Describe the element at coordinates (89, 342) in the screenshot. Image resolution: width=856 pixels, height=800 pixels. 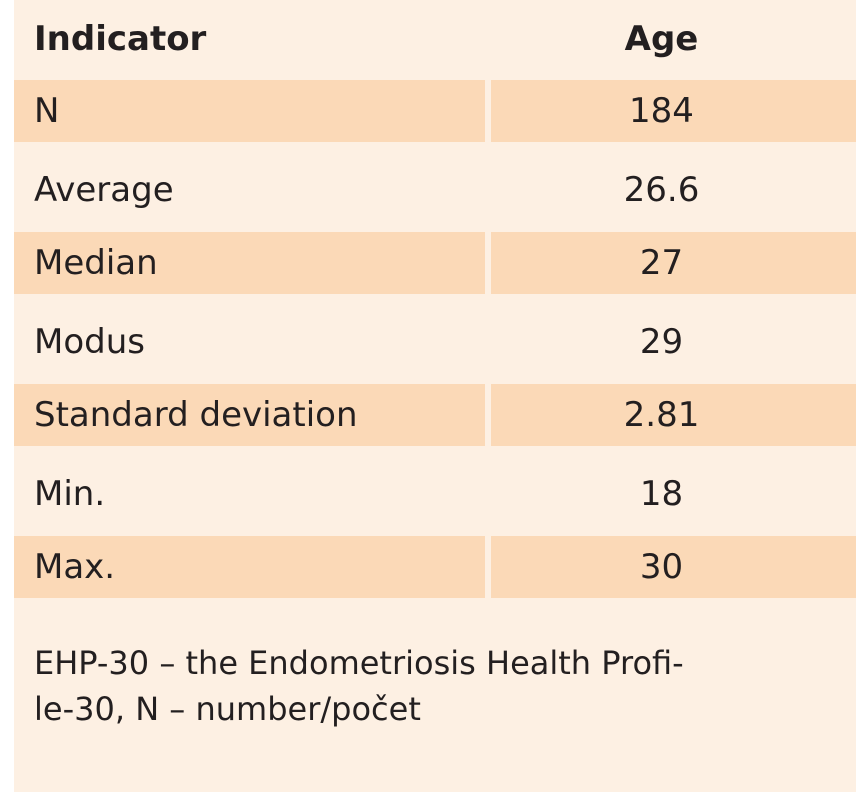
I see `row-label: Modus` at that location.